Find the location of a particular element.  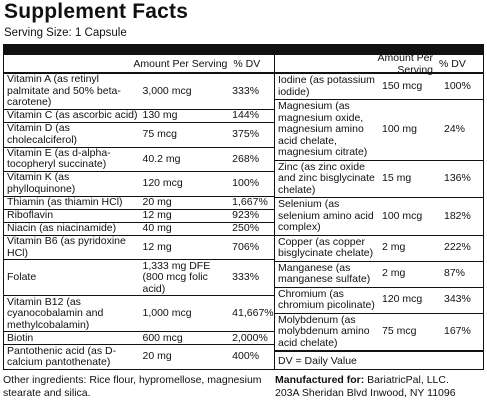

amount: 600 mcg is located at coordinates (162, 337).